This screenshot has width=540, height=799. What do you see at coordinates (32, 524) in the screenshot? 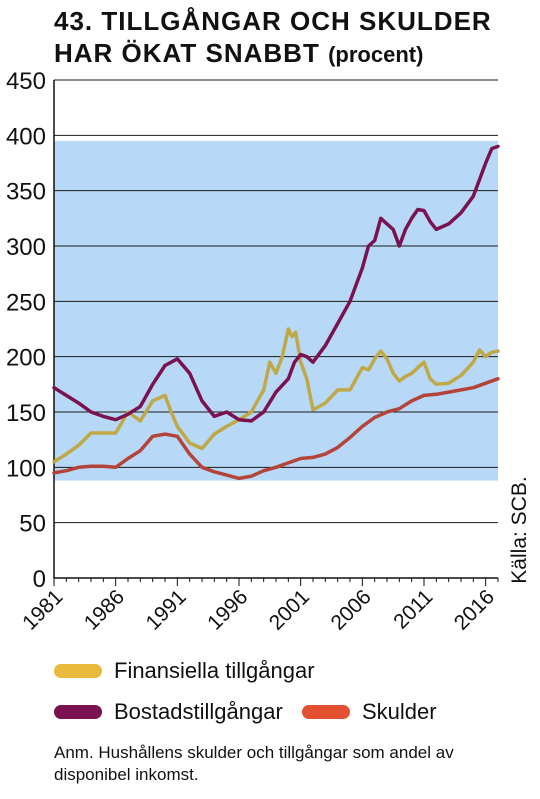
I see `y-tick-label-50: 50` at bounding box center [32, 524].